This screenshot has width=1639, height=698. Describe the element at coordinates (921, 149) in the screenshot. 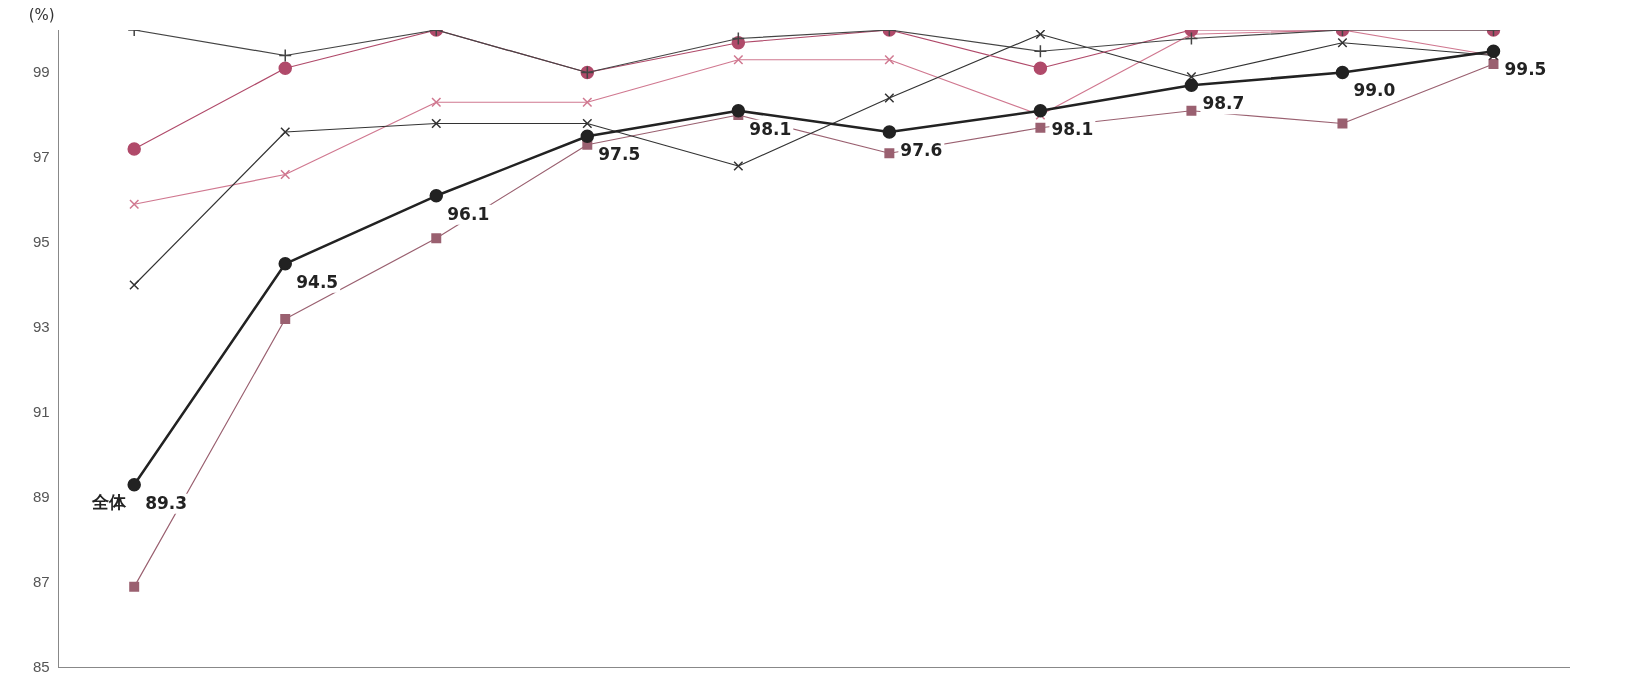

I see `data-label: 97.6` at that location.